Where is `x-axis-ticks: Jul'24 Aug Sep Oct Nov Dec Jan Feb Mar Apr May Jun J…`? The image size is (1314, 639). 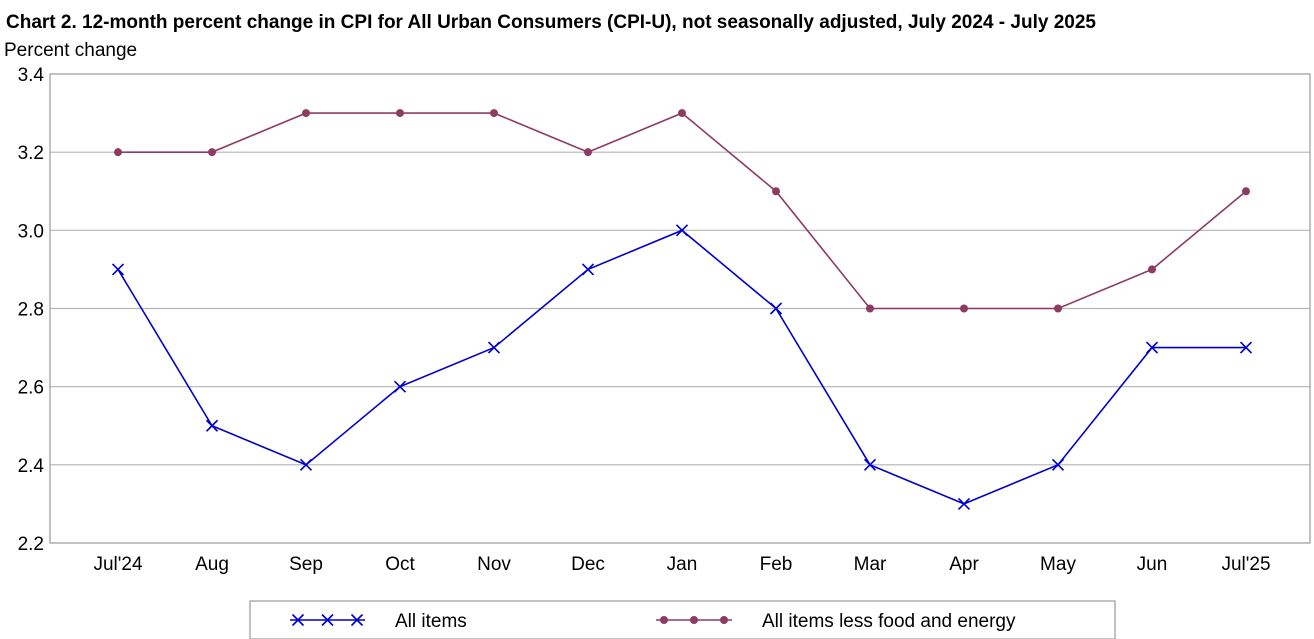
x-axis-ticks: Jul'24 Aug Sep Oct Nov Dec Jan Feb Mar Apr May Jun J… is located at coordinates (681, 564).